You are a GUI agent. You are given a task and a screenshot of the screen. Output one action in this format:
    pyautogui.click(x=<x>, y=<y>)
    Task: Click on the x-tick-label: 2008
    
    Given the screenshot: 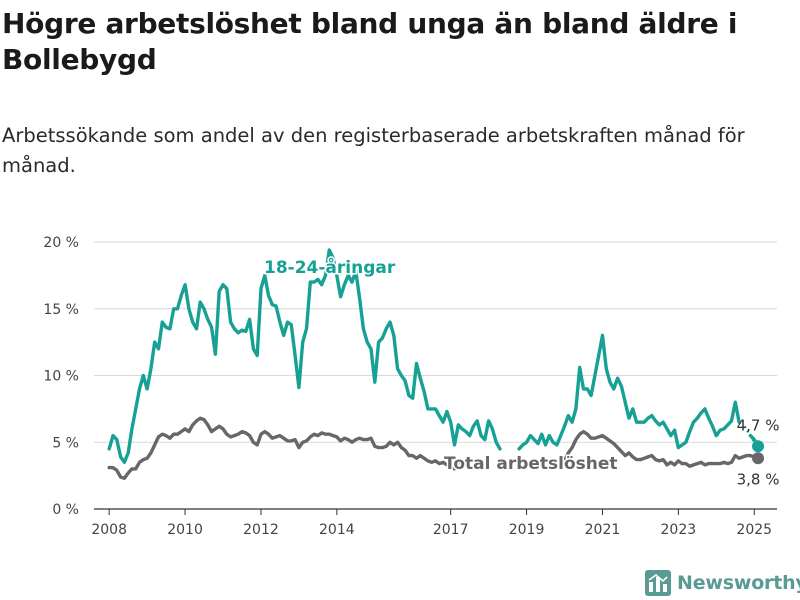 What is the action you would take?
    pyautogui.click(x=109, y=530)
    